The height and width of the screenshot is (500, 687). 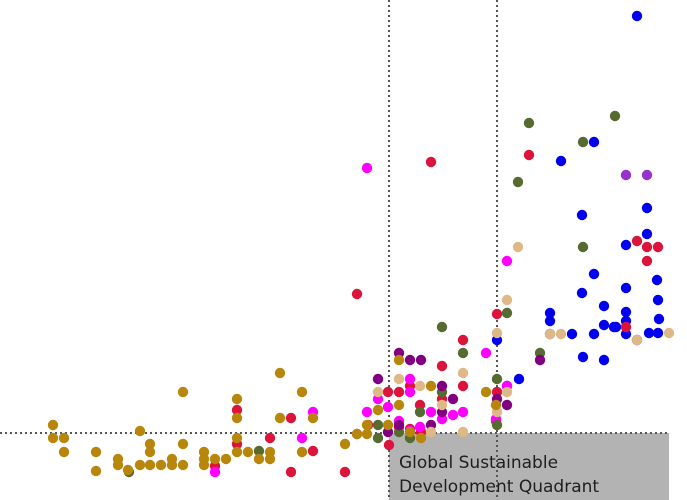 I want to click on quadrant-label: Global Sustainable Development Quadrant, so click(x=499, y=475).